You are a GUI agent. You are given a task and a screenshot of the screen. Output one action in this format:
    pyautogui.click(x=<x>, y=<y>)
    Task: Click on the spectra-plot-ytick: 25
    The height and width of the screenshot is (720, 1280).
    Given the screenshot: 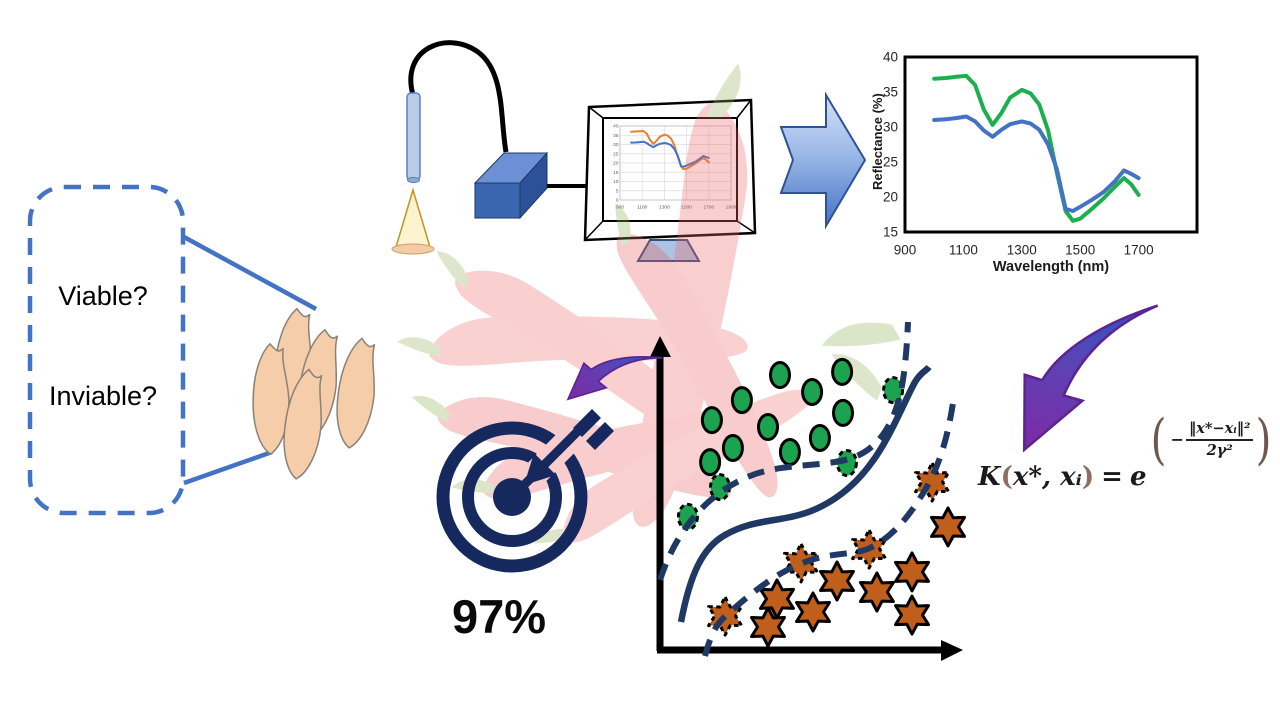 What is the action you would take?
    pyautogui.click(x=890, y=162)
    